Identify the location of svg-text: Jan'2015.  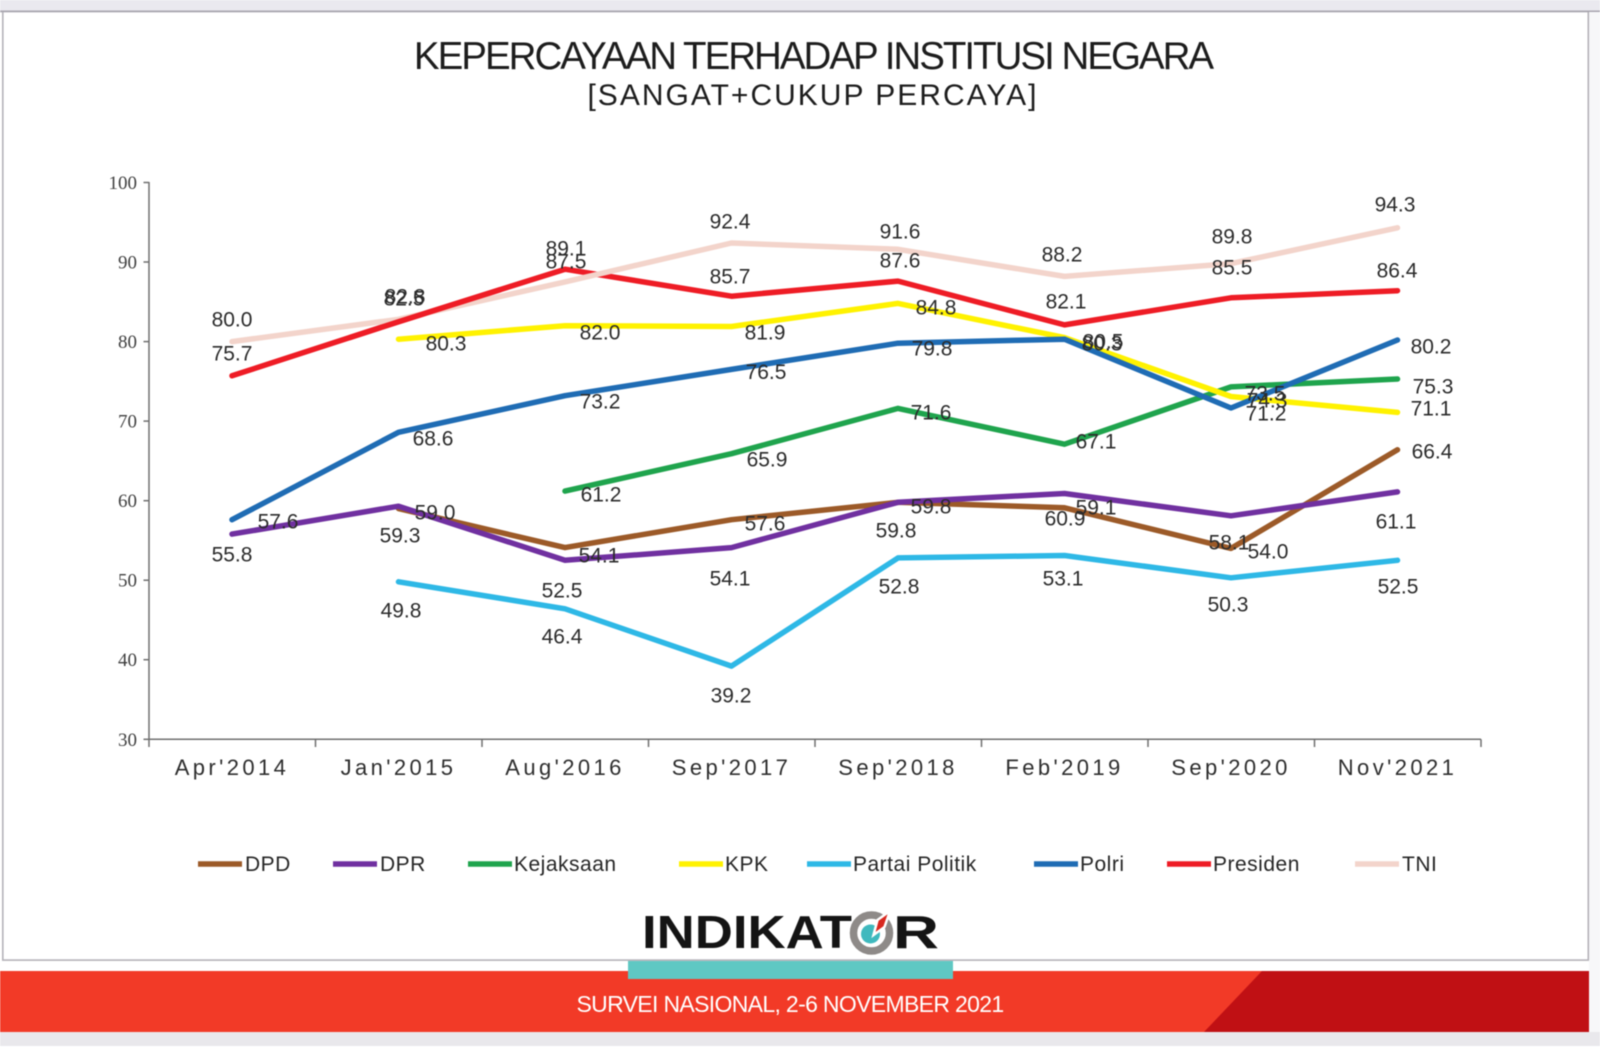
(399, 767).